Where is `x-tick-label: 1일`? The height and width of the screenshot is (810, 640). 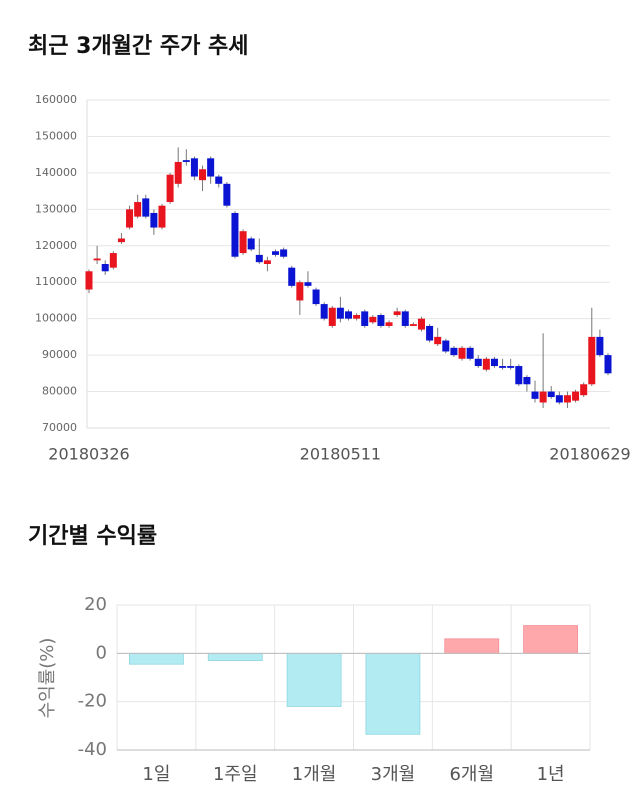
x-tick-label: 1일 is located at coordinates (156, 774).